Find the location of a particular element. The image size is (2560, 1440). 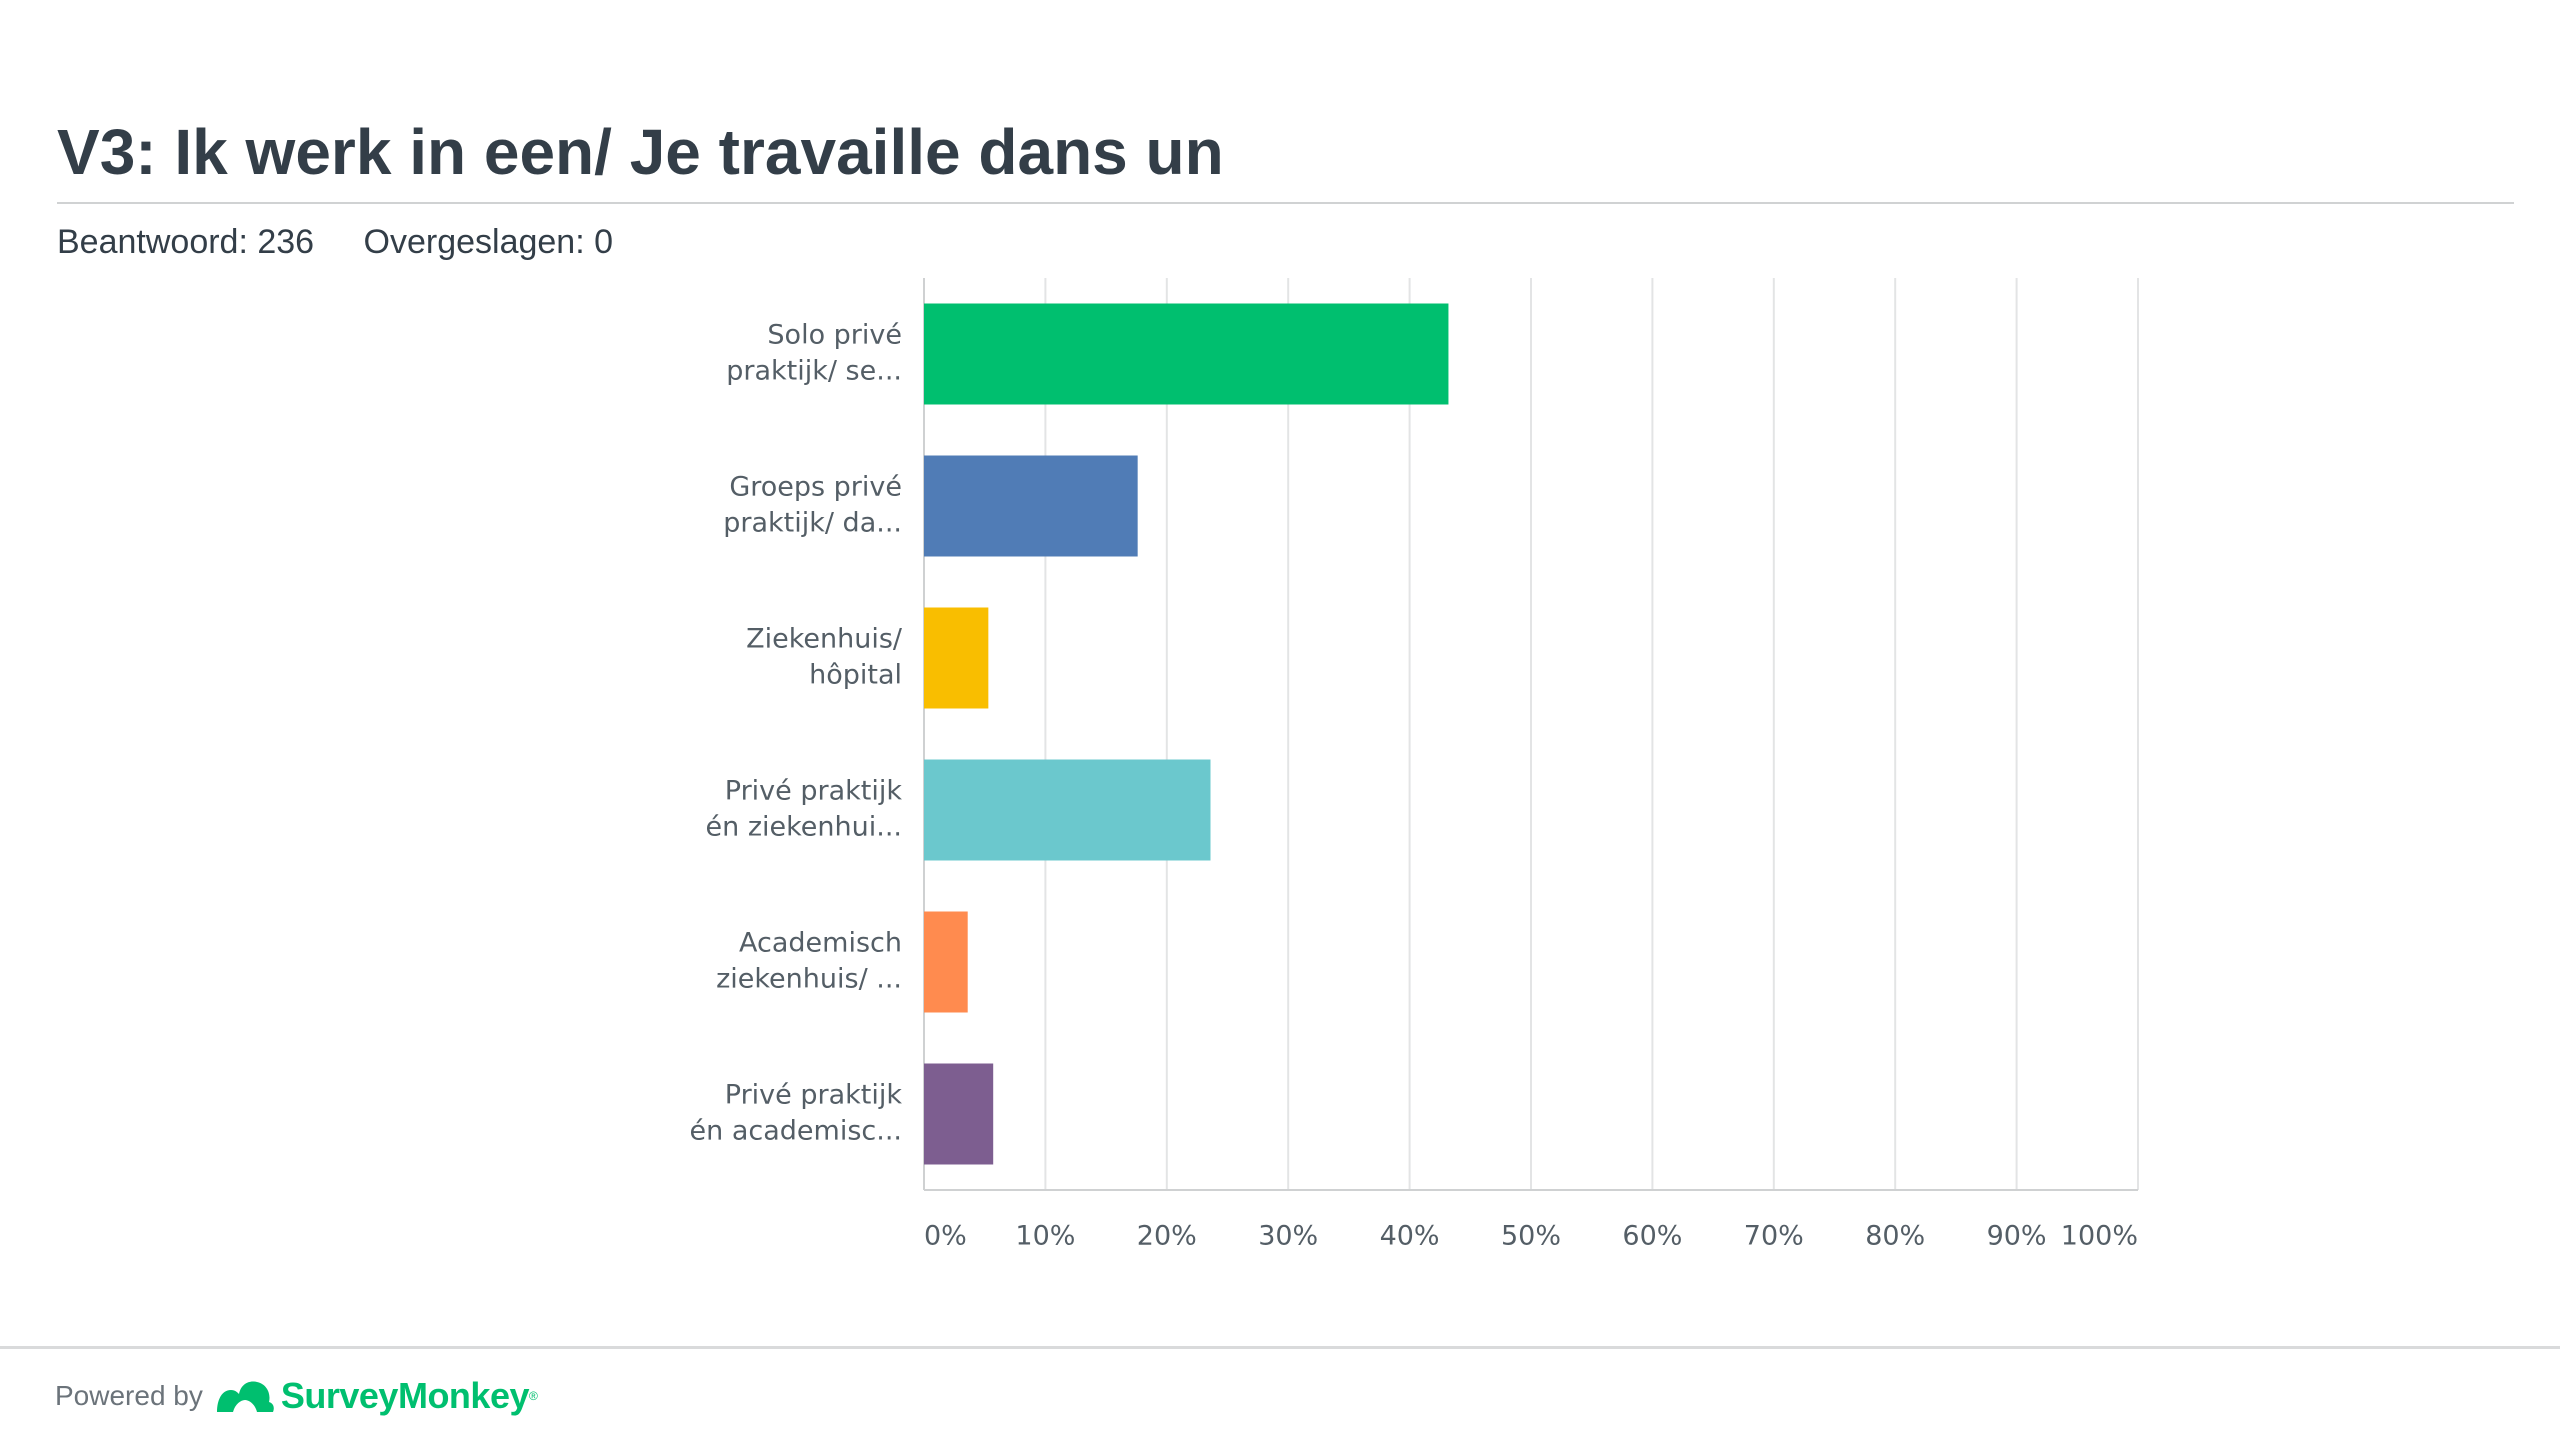

skipped-count: Overgeslagen: 0 is located at coordinates (488, 242).